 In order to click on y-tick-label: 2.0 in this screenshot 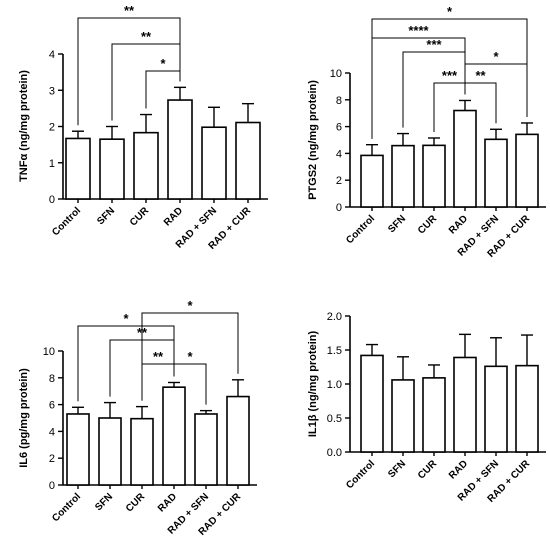, I will do `click(334, 317)`.